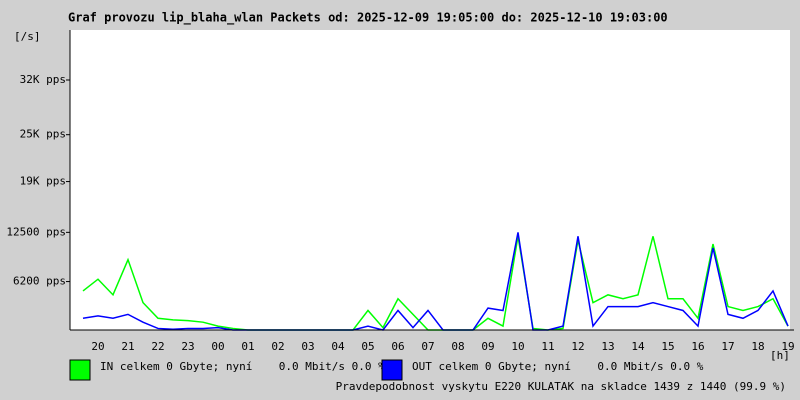  Describe the element at coordinates (242, 366) in the screenshot. I see `legend-label: IN celkem 0 Gbyte; nyní 0.0 Mbit/s 0.0 %` at that location.